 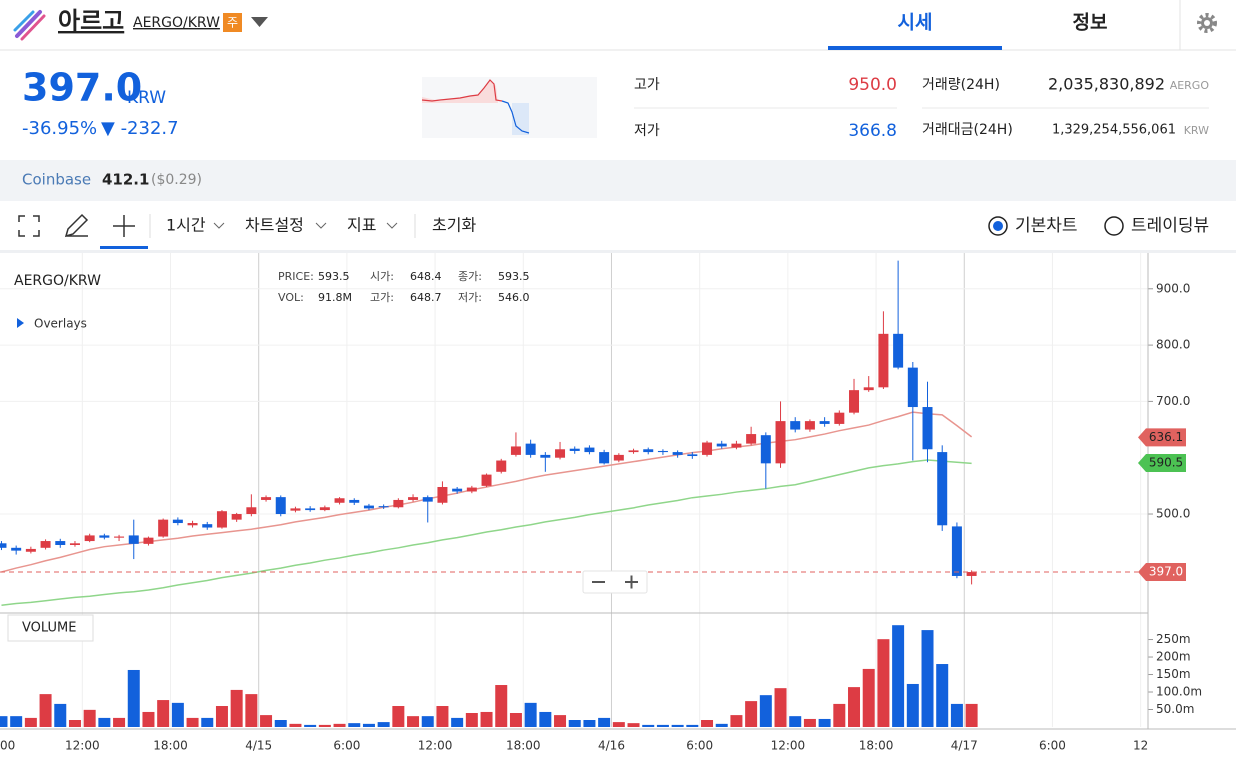 I want to click on zoom-in, so click(x=631, y=582).